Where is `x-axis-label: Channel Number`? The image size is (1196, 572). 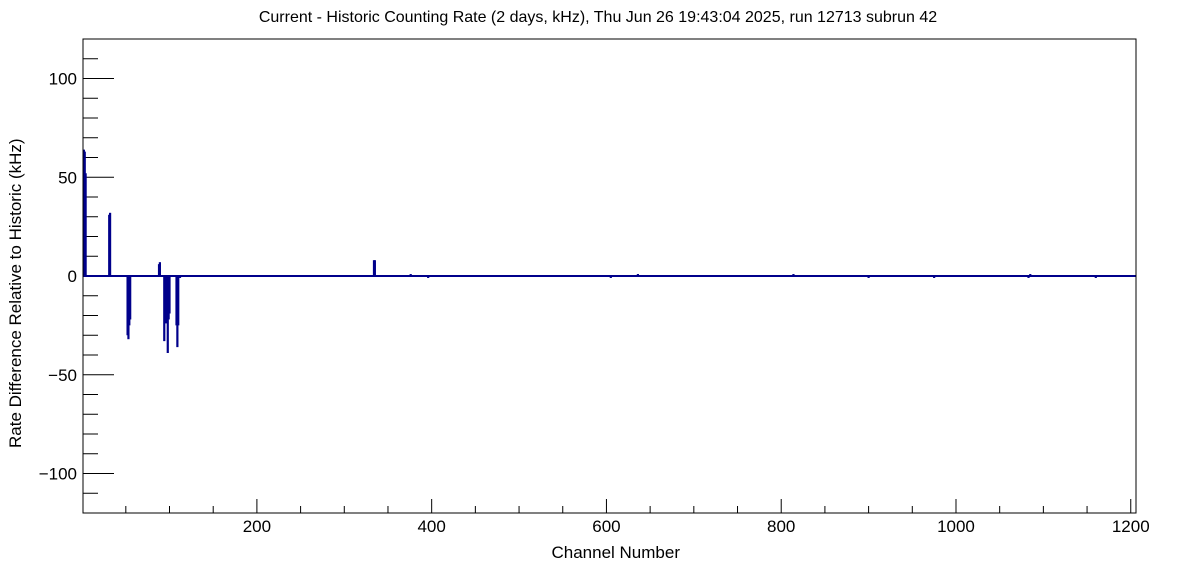 x-axis-label: Channel Number is located at coordinates (615, 552).